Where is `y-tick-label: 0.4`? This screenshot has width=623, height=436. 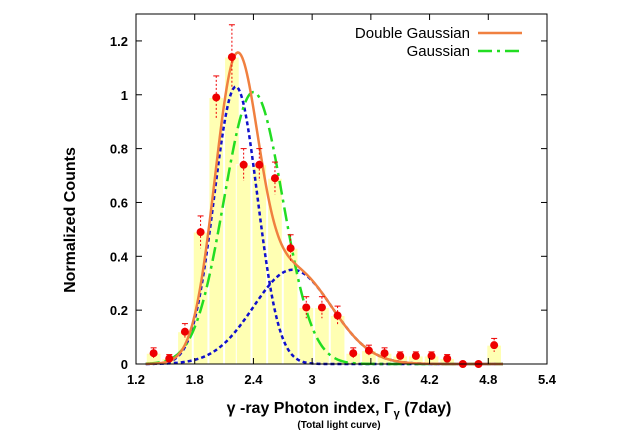
y-tick-label: 0.4 is located at coordinates (119, 256).